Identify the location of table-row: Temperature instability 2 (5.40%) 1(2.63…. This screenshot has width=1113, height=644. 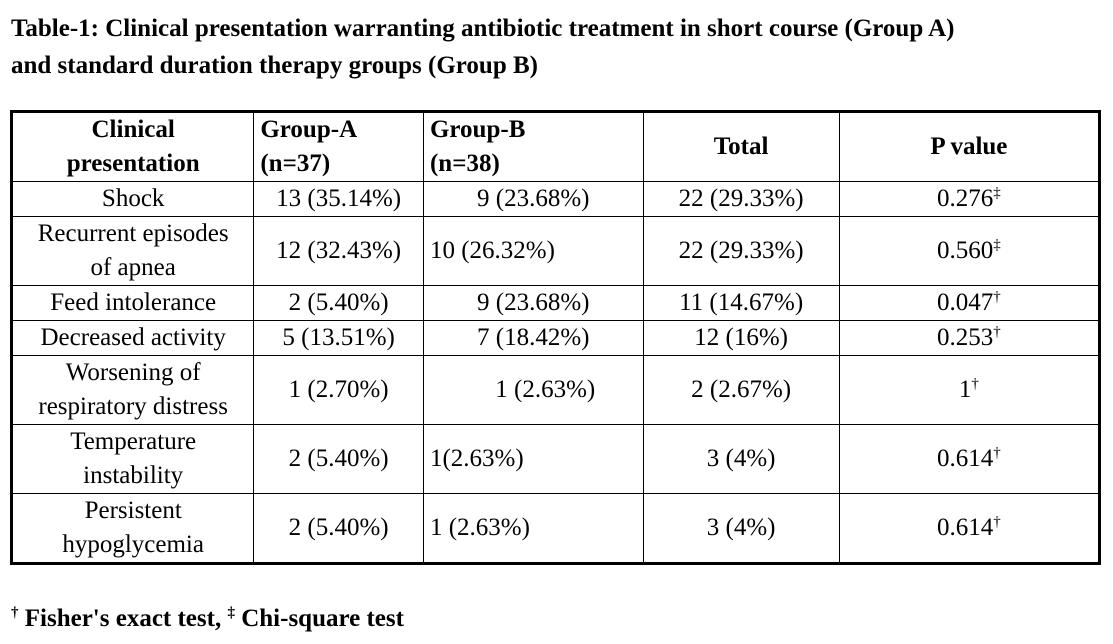
(555, 459).